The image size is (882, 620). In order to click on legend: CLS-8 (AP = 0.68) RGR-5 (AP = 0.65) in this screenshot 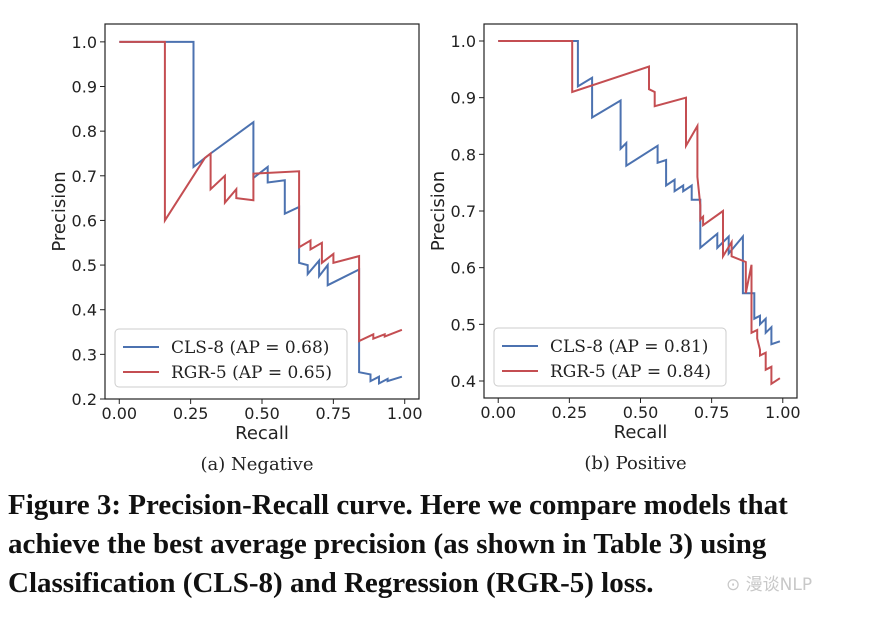, I will do `click(231, 358)`.